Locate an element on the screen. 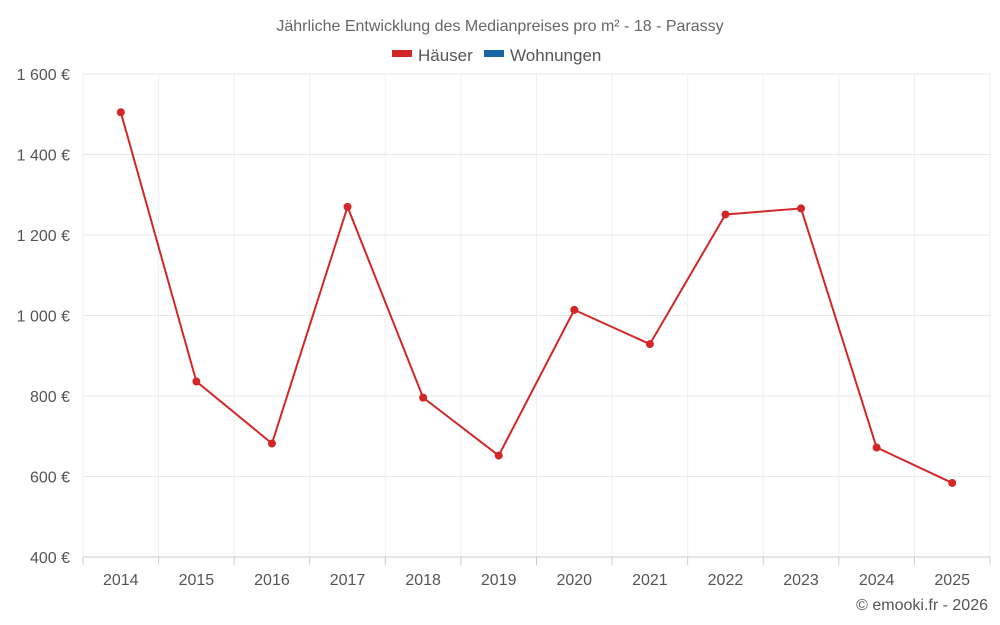  x-tick-label: 2025 is located at coordinates (952, 580).